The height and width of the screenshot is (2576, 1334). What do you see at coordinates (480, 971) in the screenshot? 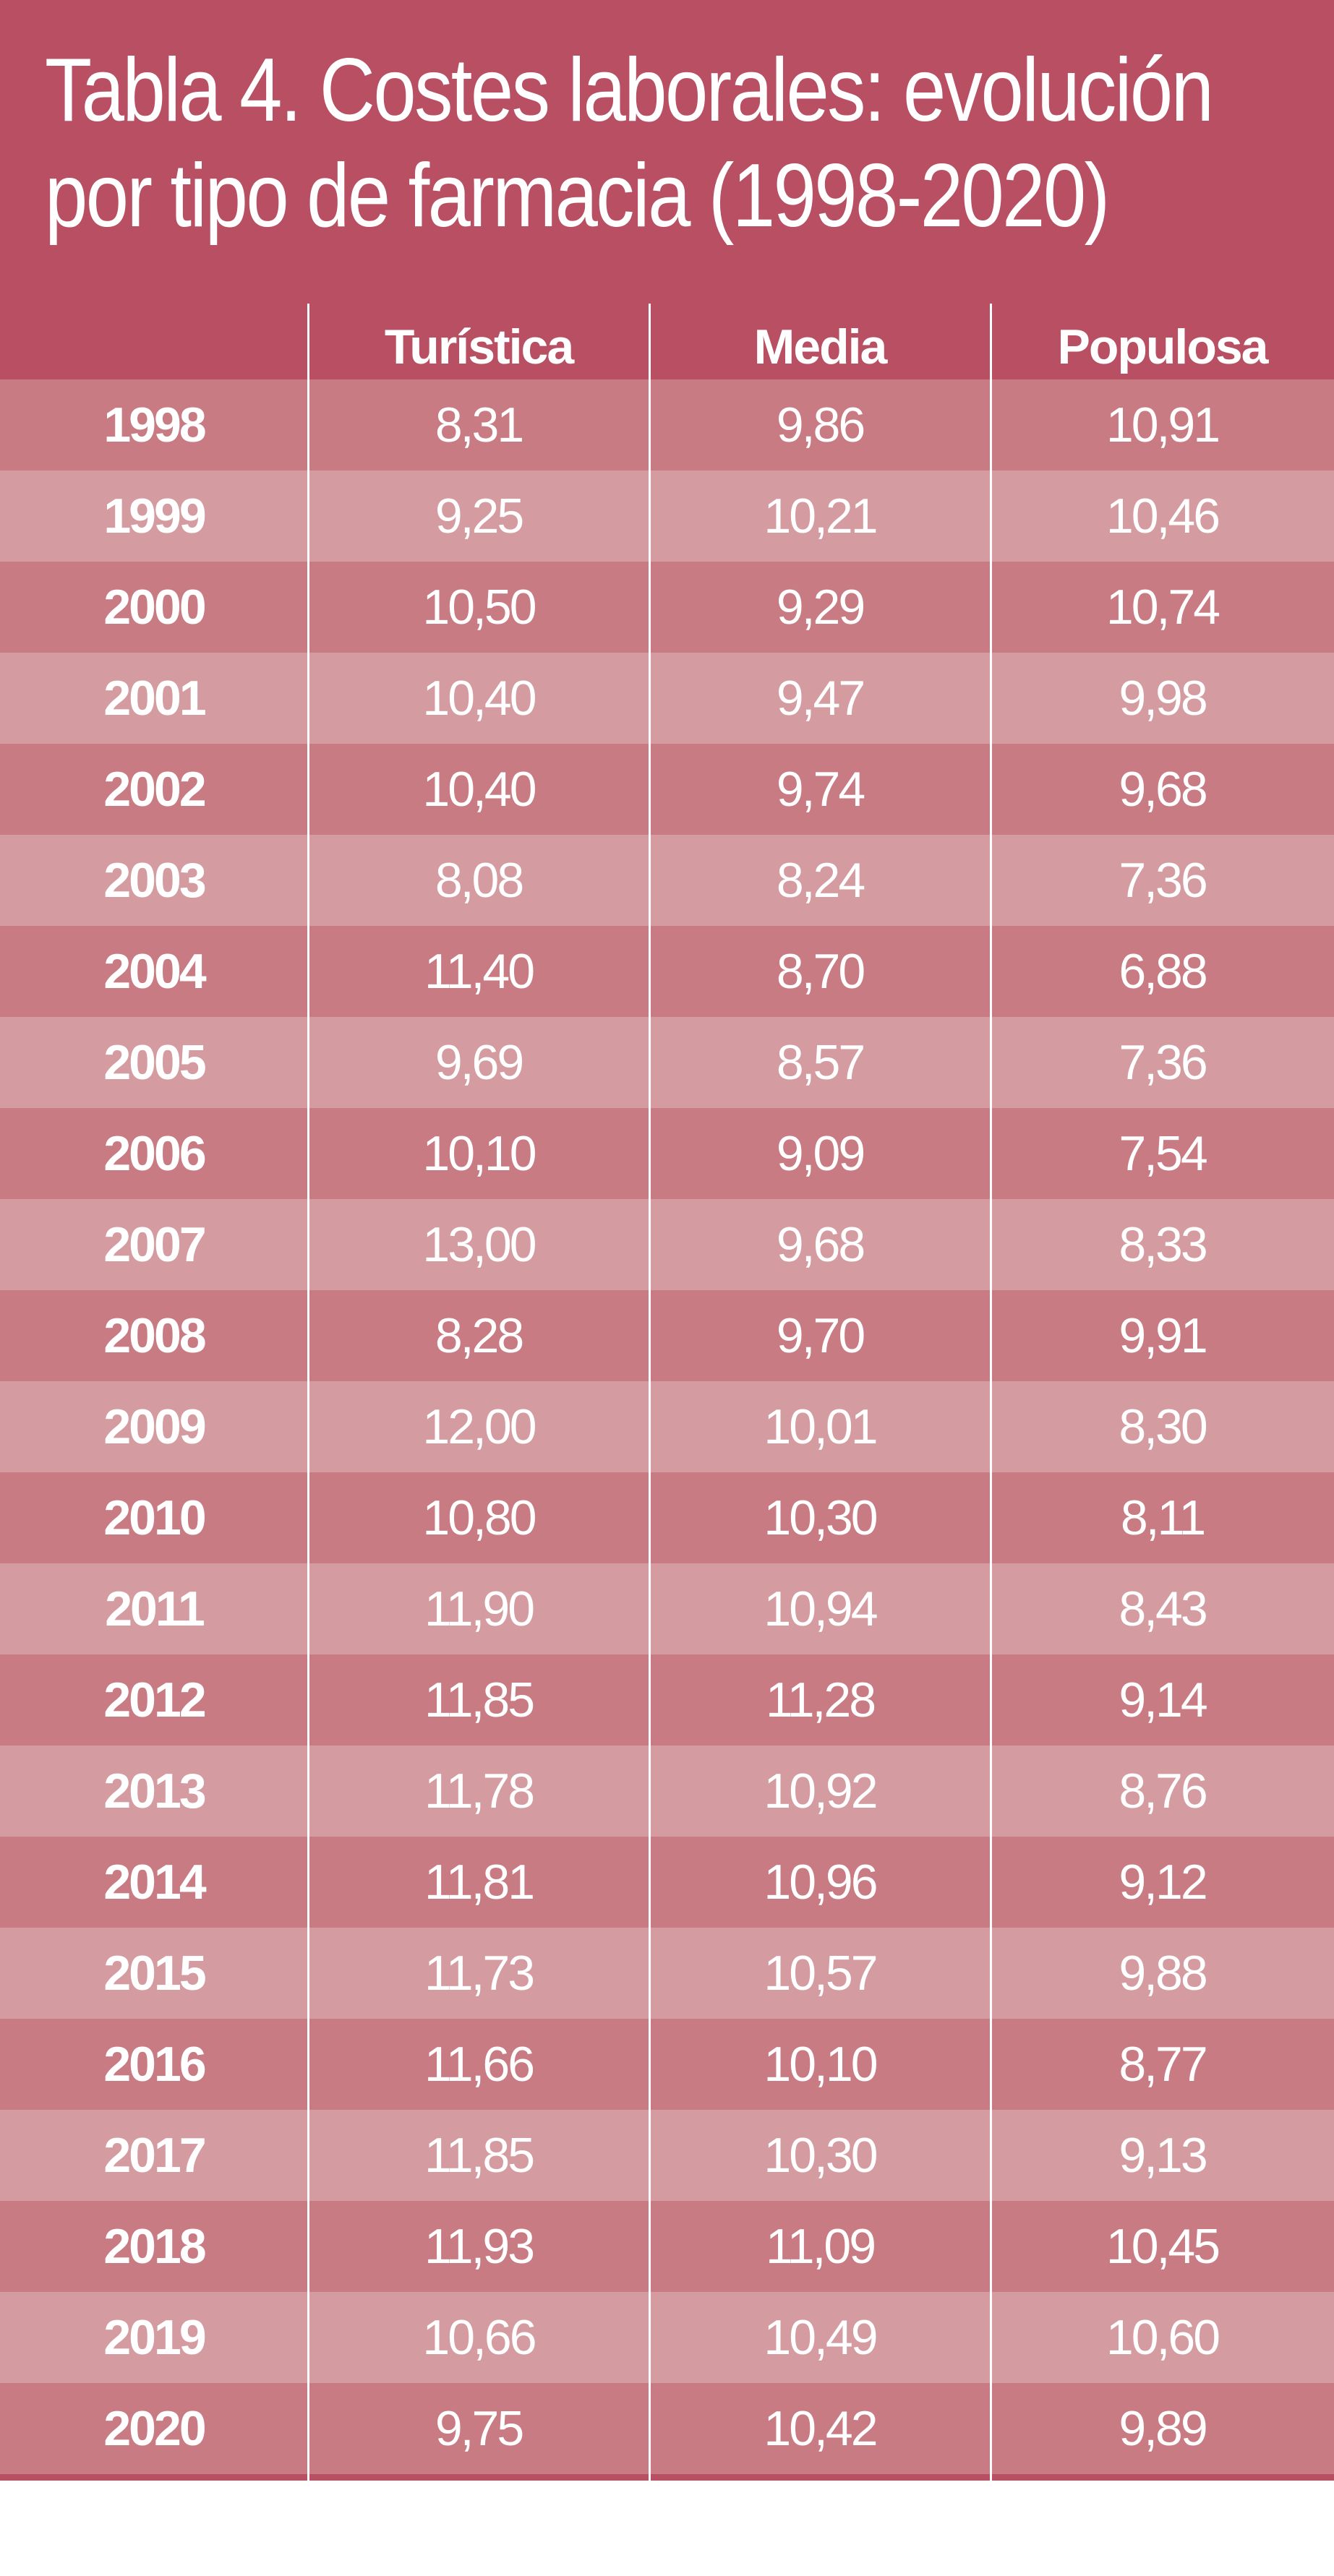
I see `turistica-cell: 11,40` at bounding box center [480, 971].